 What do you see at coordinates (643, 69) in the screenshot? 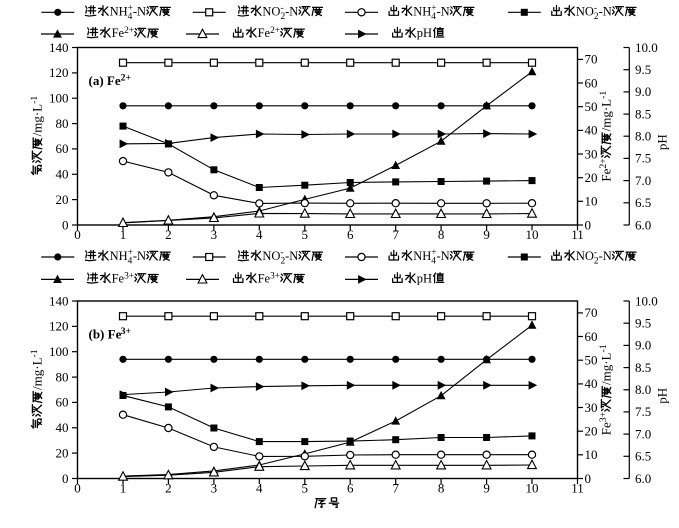
I see `svg-text: 9.5` at bounding box center [643, 69].